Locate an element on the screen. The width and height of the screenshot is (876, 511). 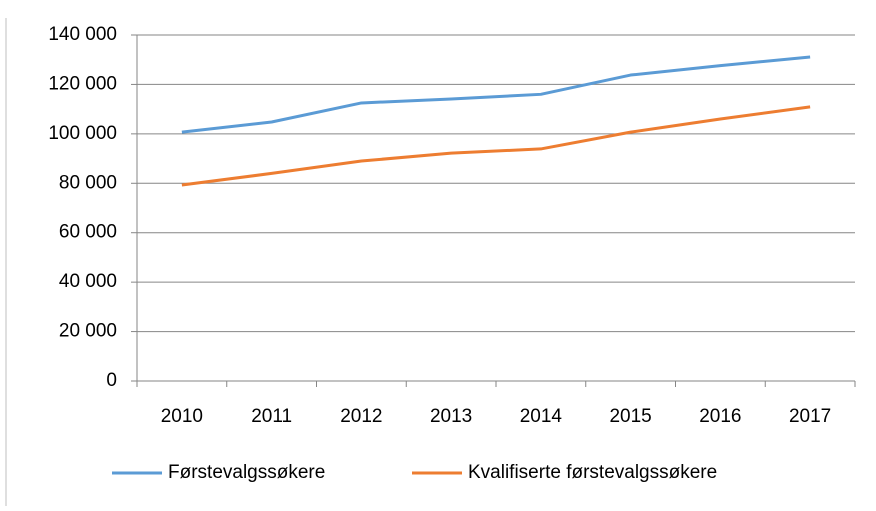
y-tick-label: 100 000 is located at coordinates (82, 133).